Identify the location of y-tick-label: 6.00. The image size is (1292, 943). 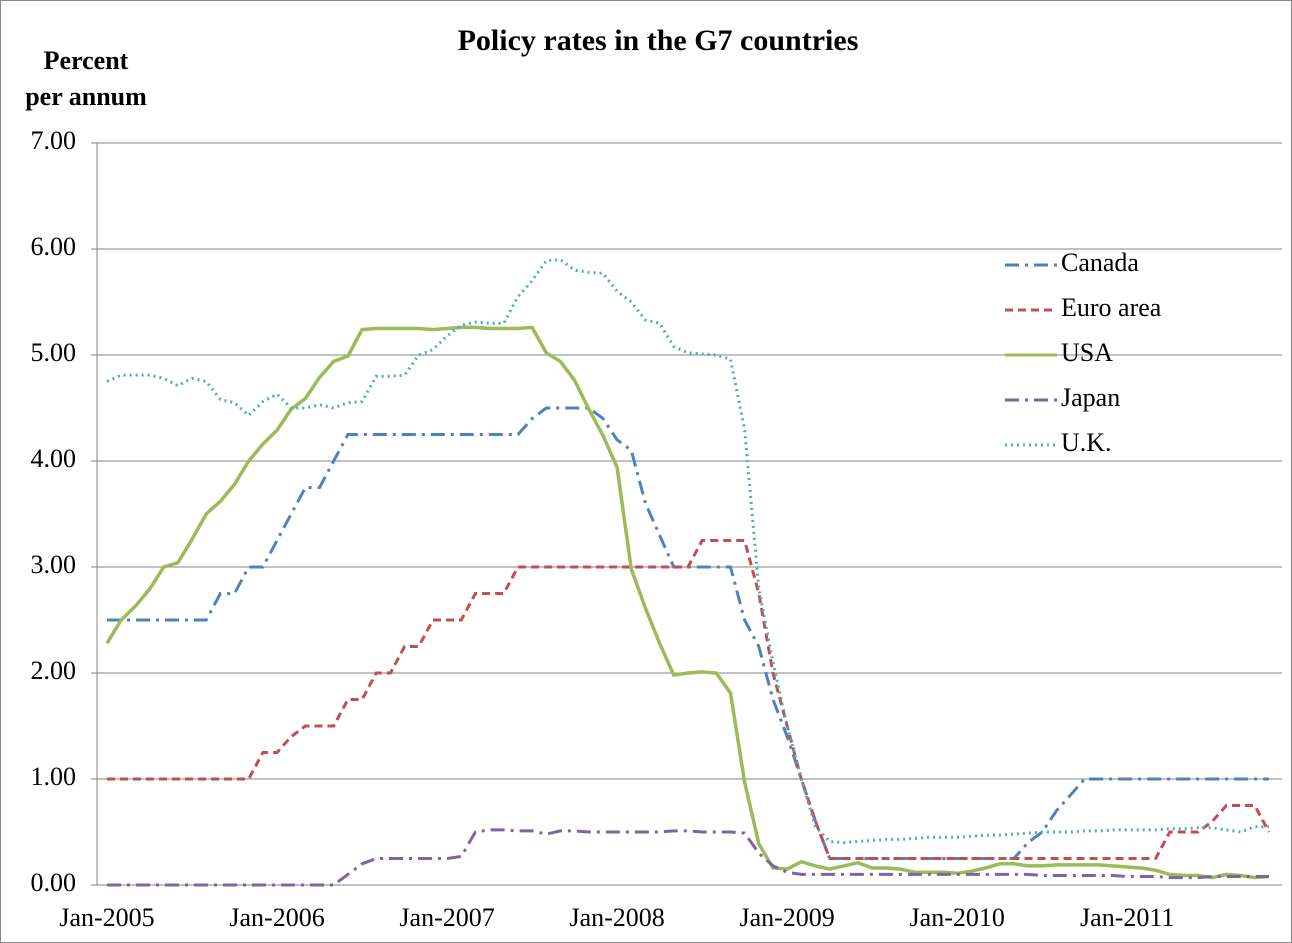
(54, 246).